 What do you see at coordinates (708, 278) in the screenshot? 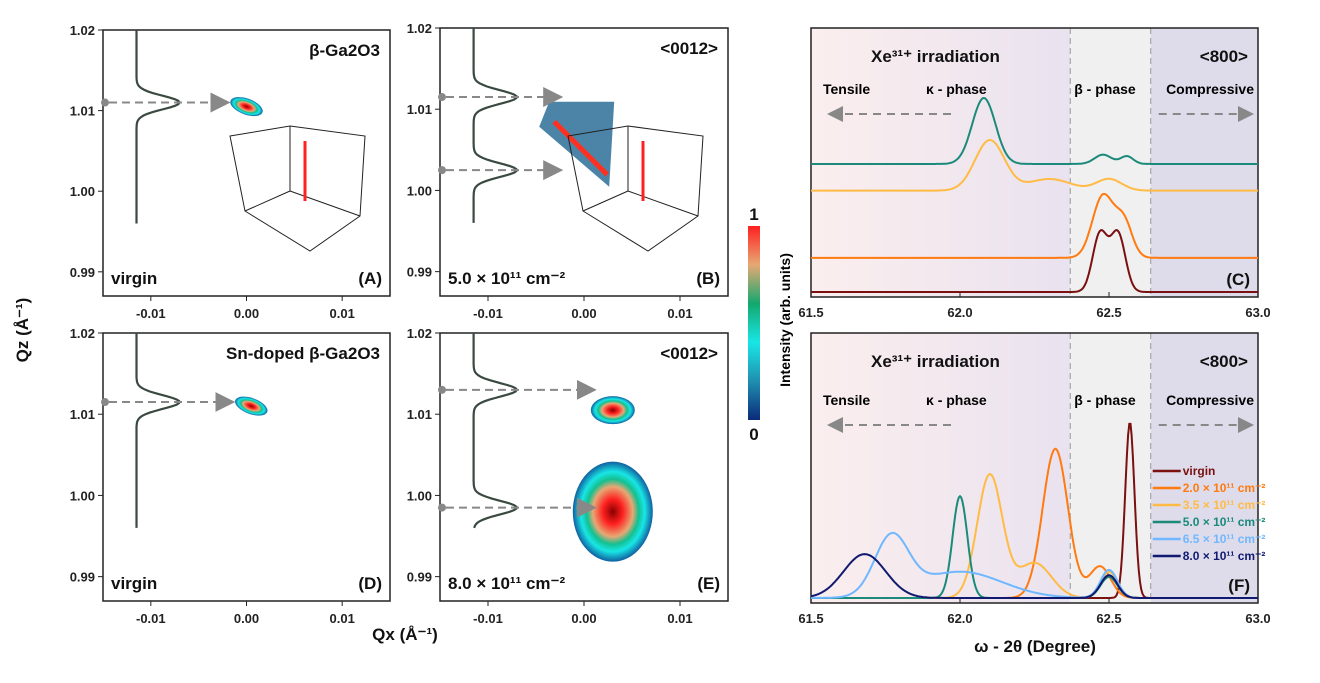
I see `panel-letter: (B)` at bounding box center [708, 278].